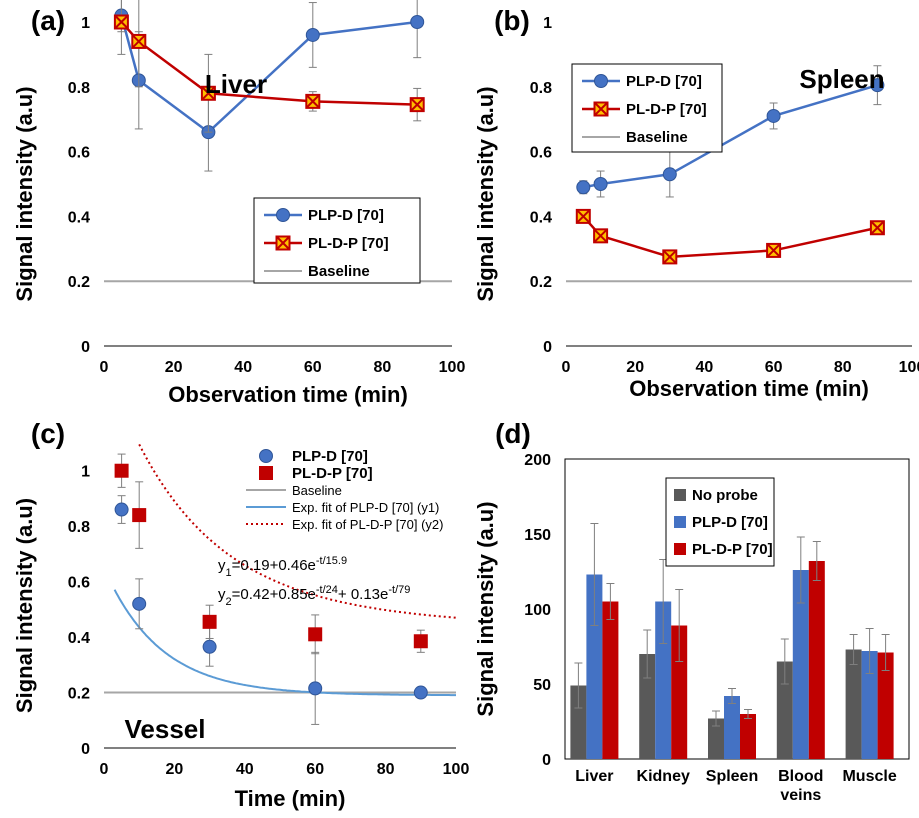 The height and width of the screenshot is (818, 919). Describe the element at coordinates (725, 495) in the screenshot. I see `legend-entry: No probe` at that location.